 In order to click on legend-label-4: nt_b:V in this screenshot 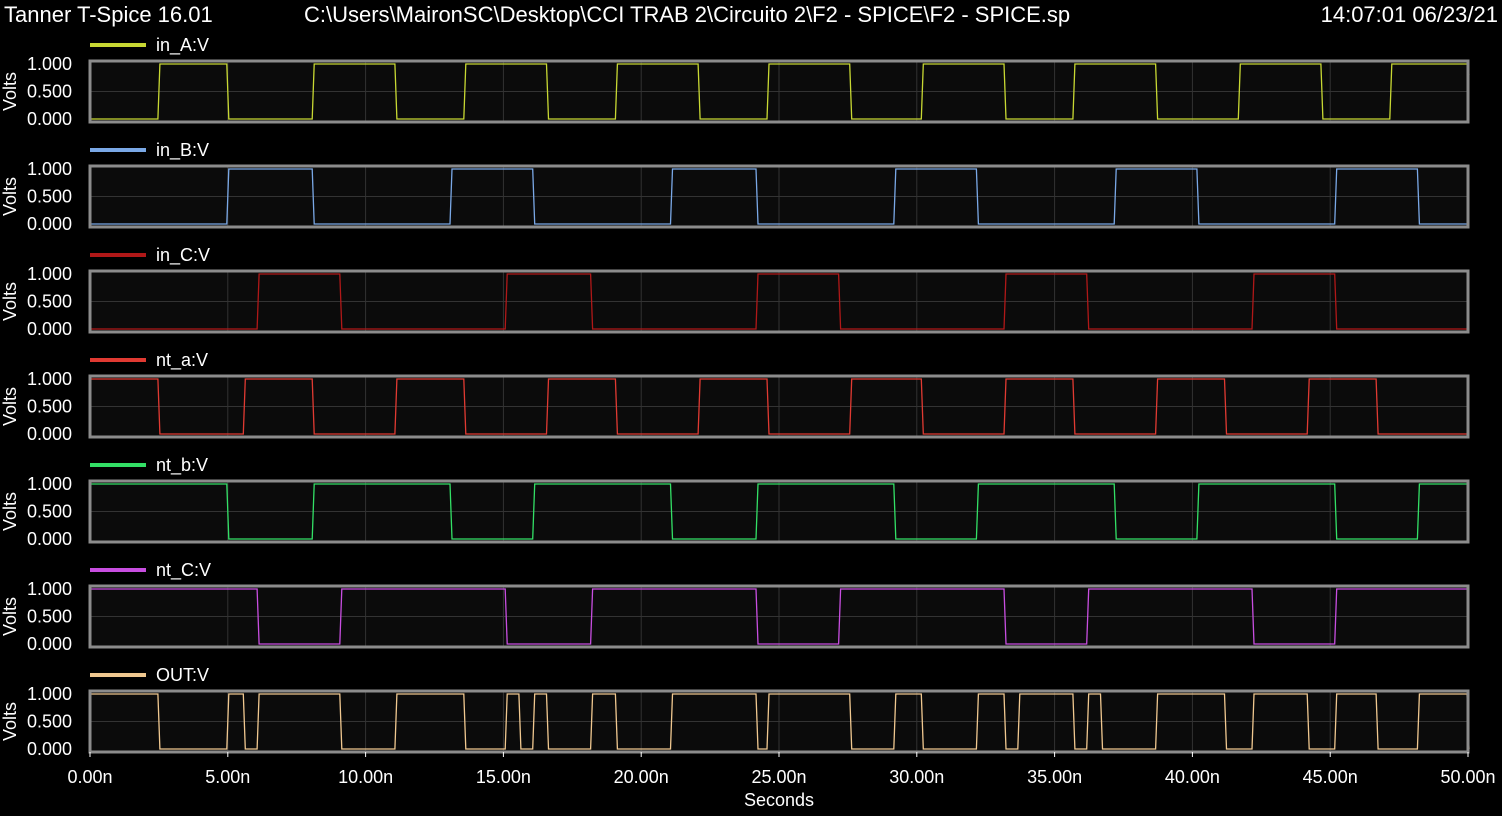, I will do `click(182, 465)`.